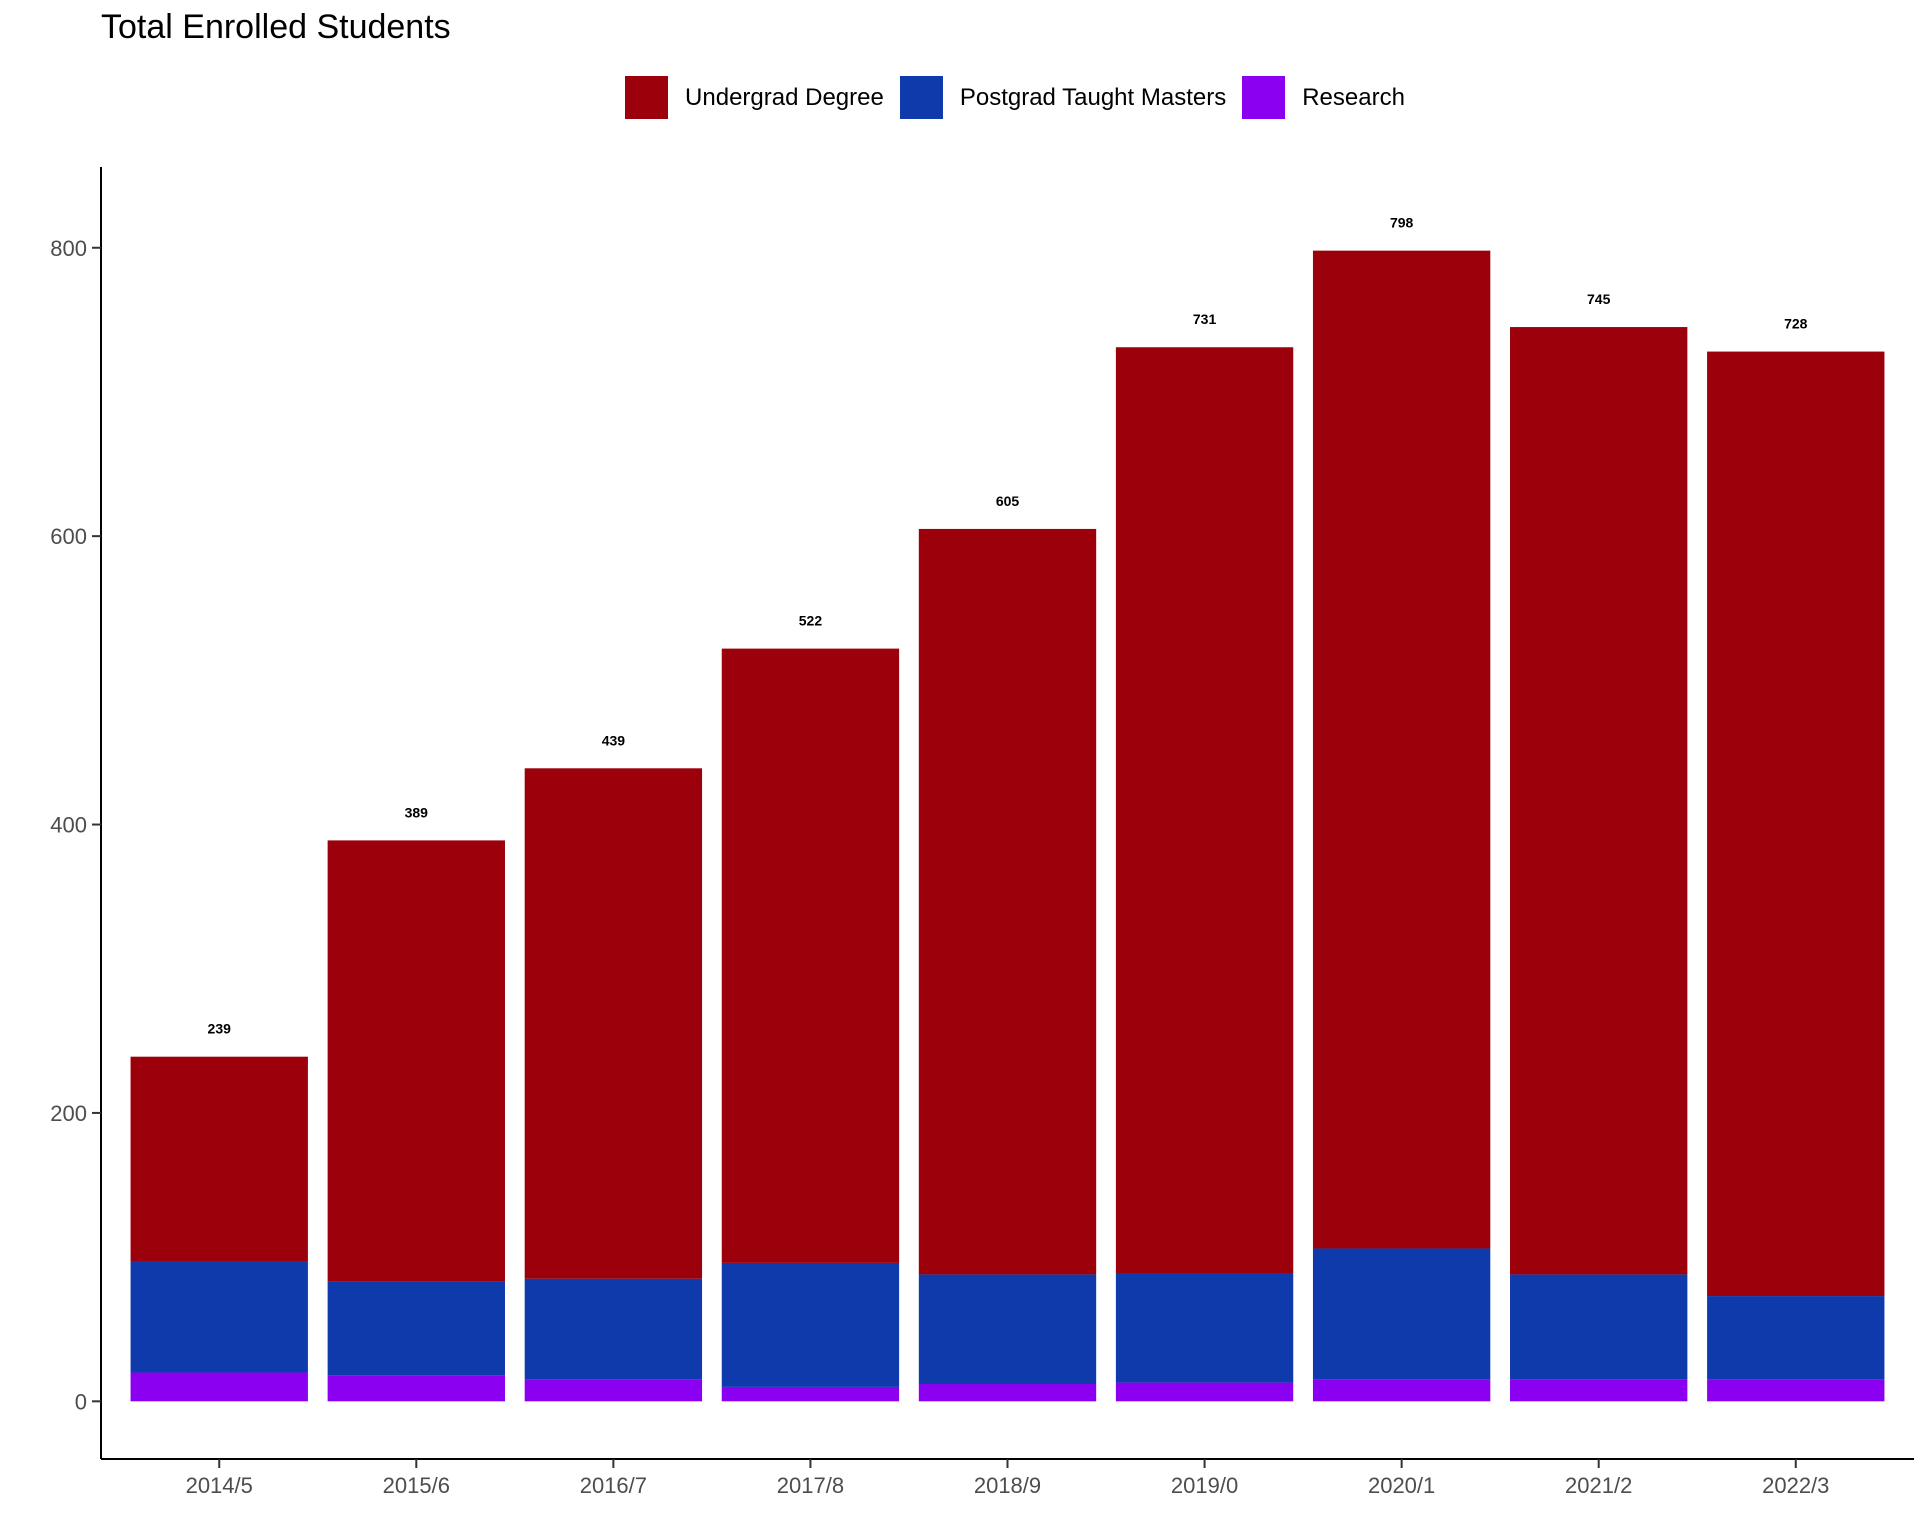 The width and height of the screenshot is (1920, 1536). I want to click on y-tick-label-2: 400, so click(68, 825).